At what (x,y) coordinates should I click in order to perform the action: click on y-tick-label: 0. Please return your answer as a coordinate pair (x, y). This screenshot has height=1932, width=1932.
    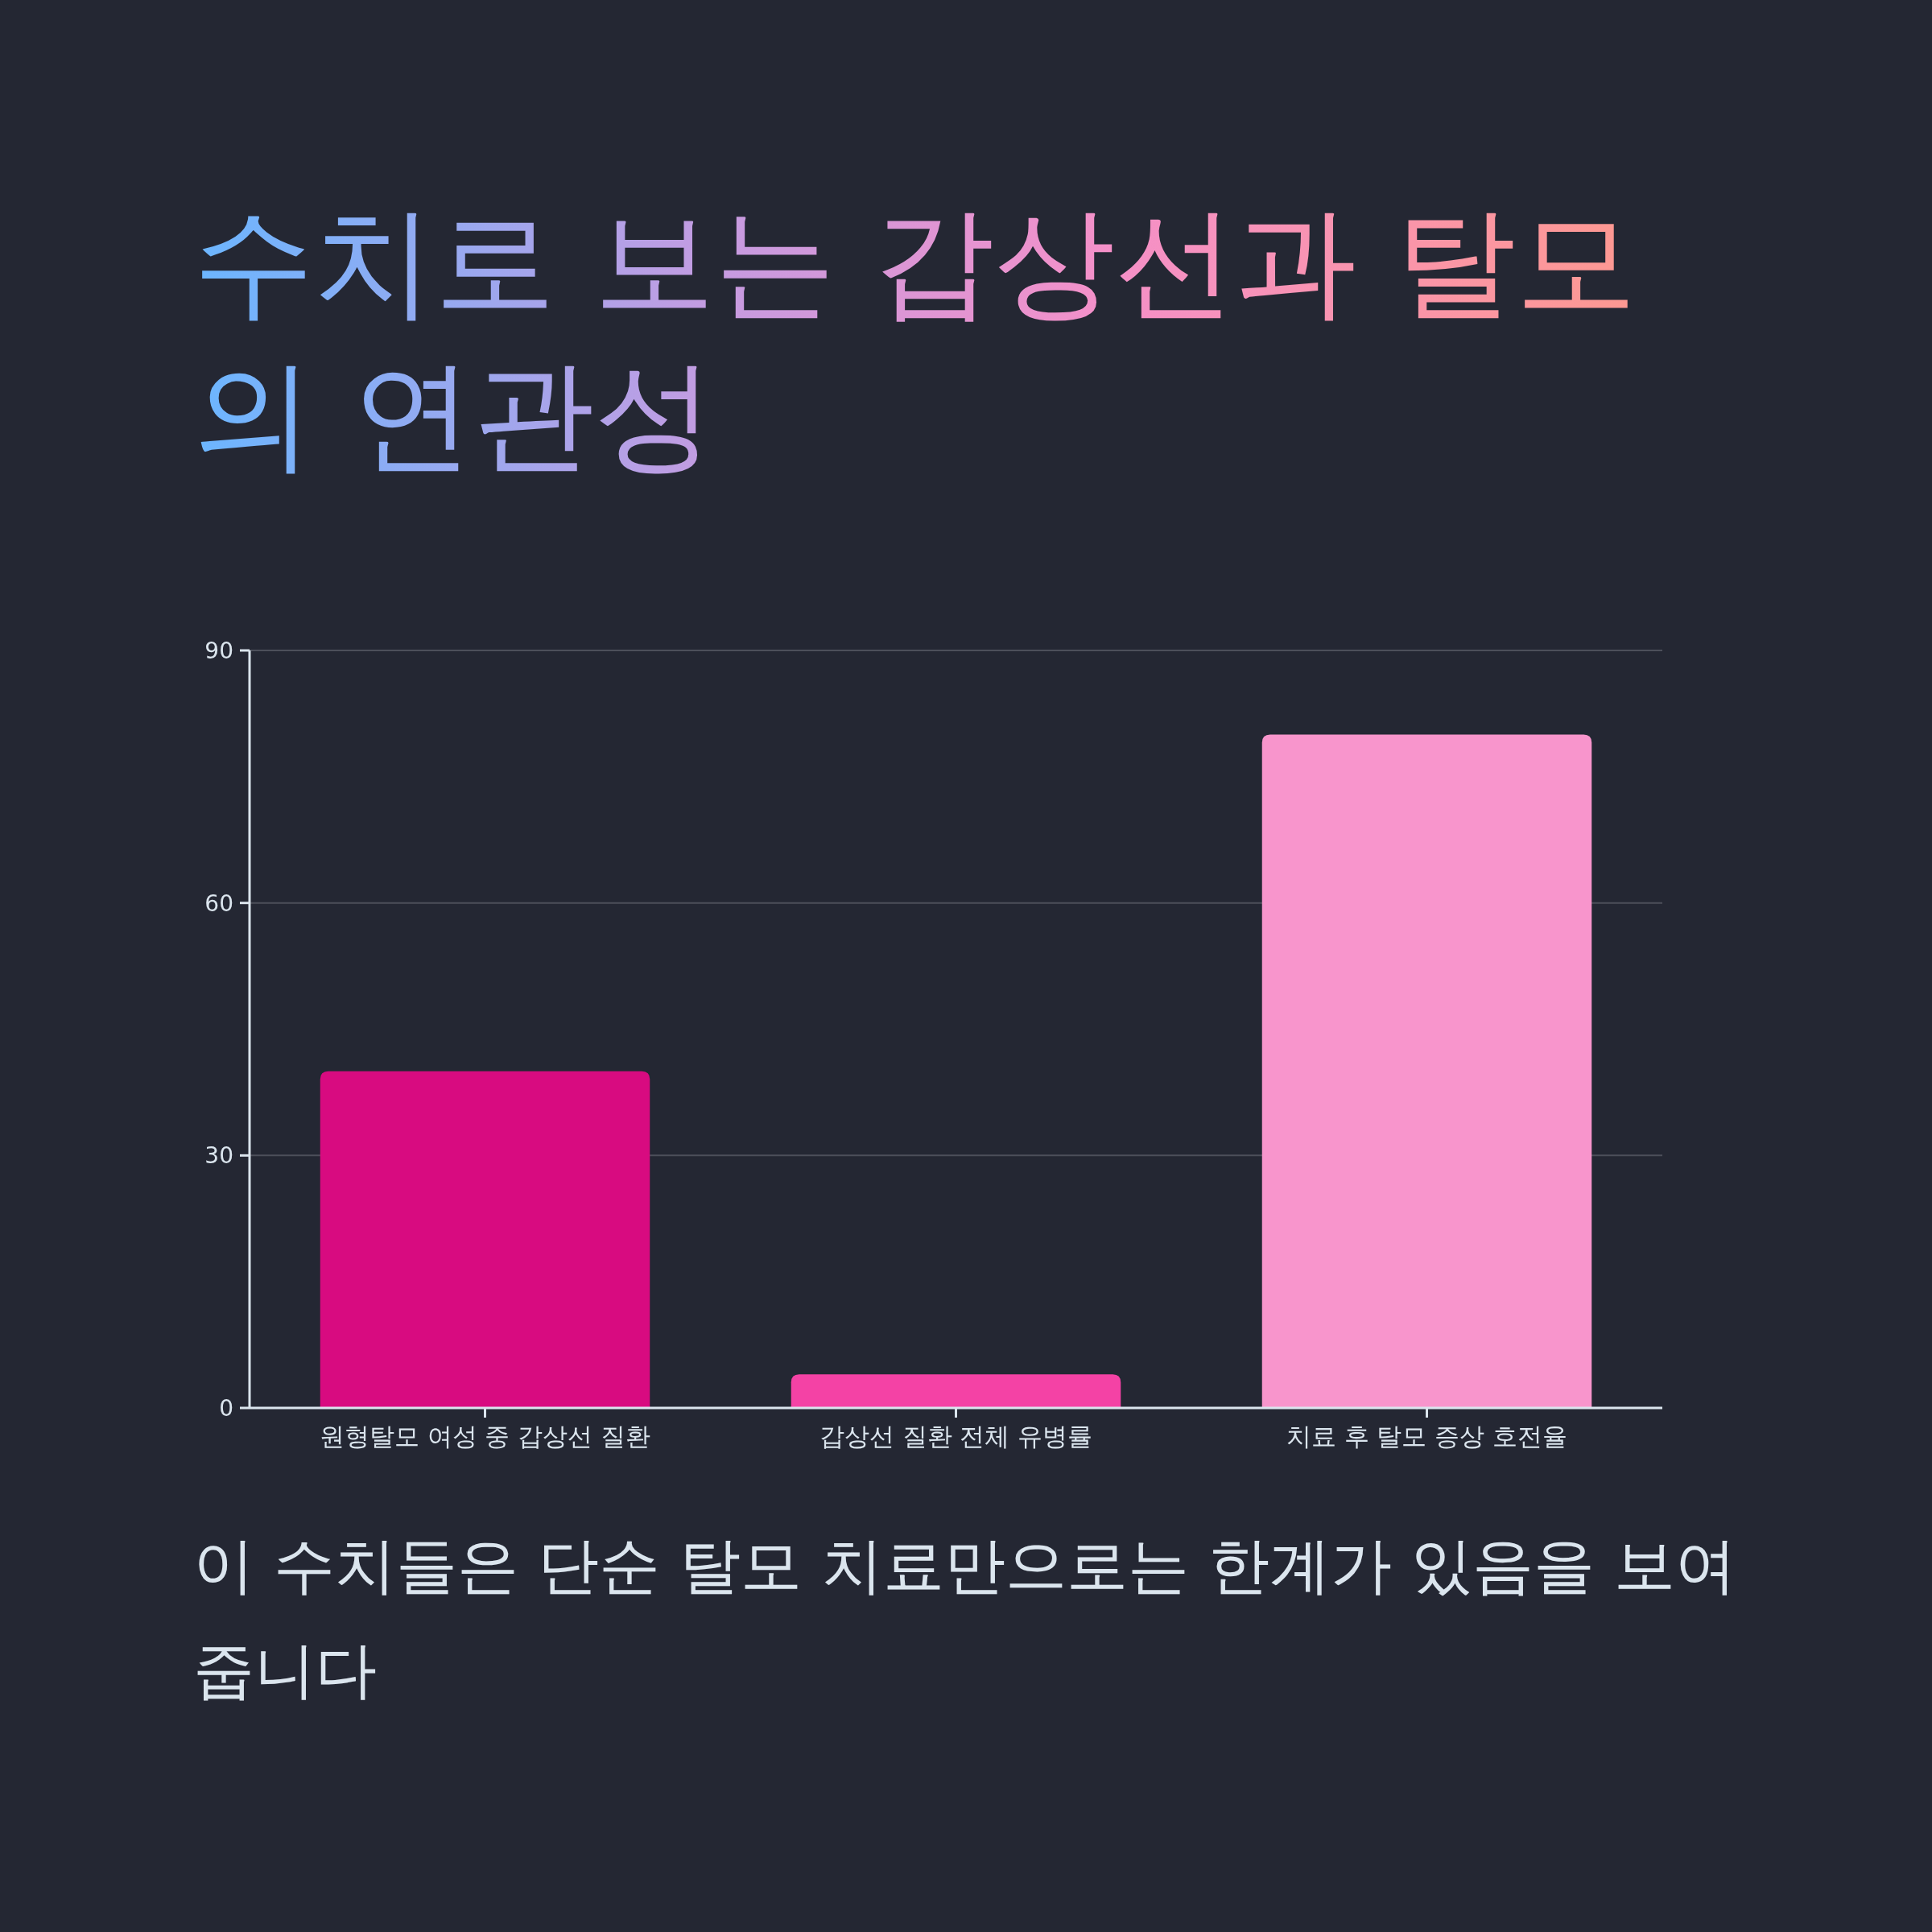
    Looking at the image, I should click on (226, 1408).